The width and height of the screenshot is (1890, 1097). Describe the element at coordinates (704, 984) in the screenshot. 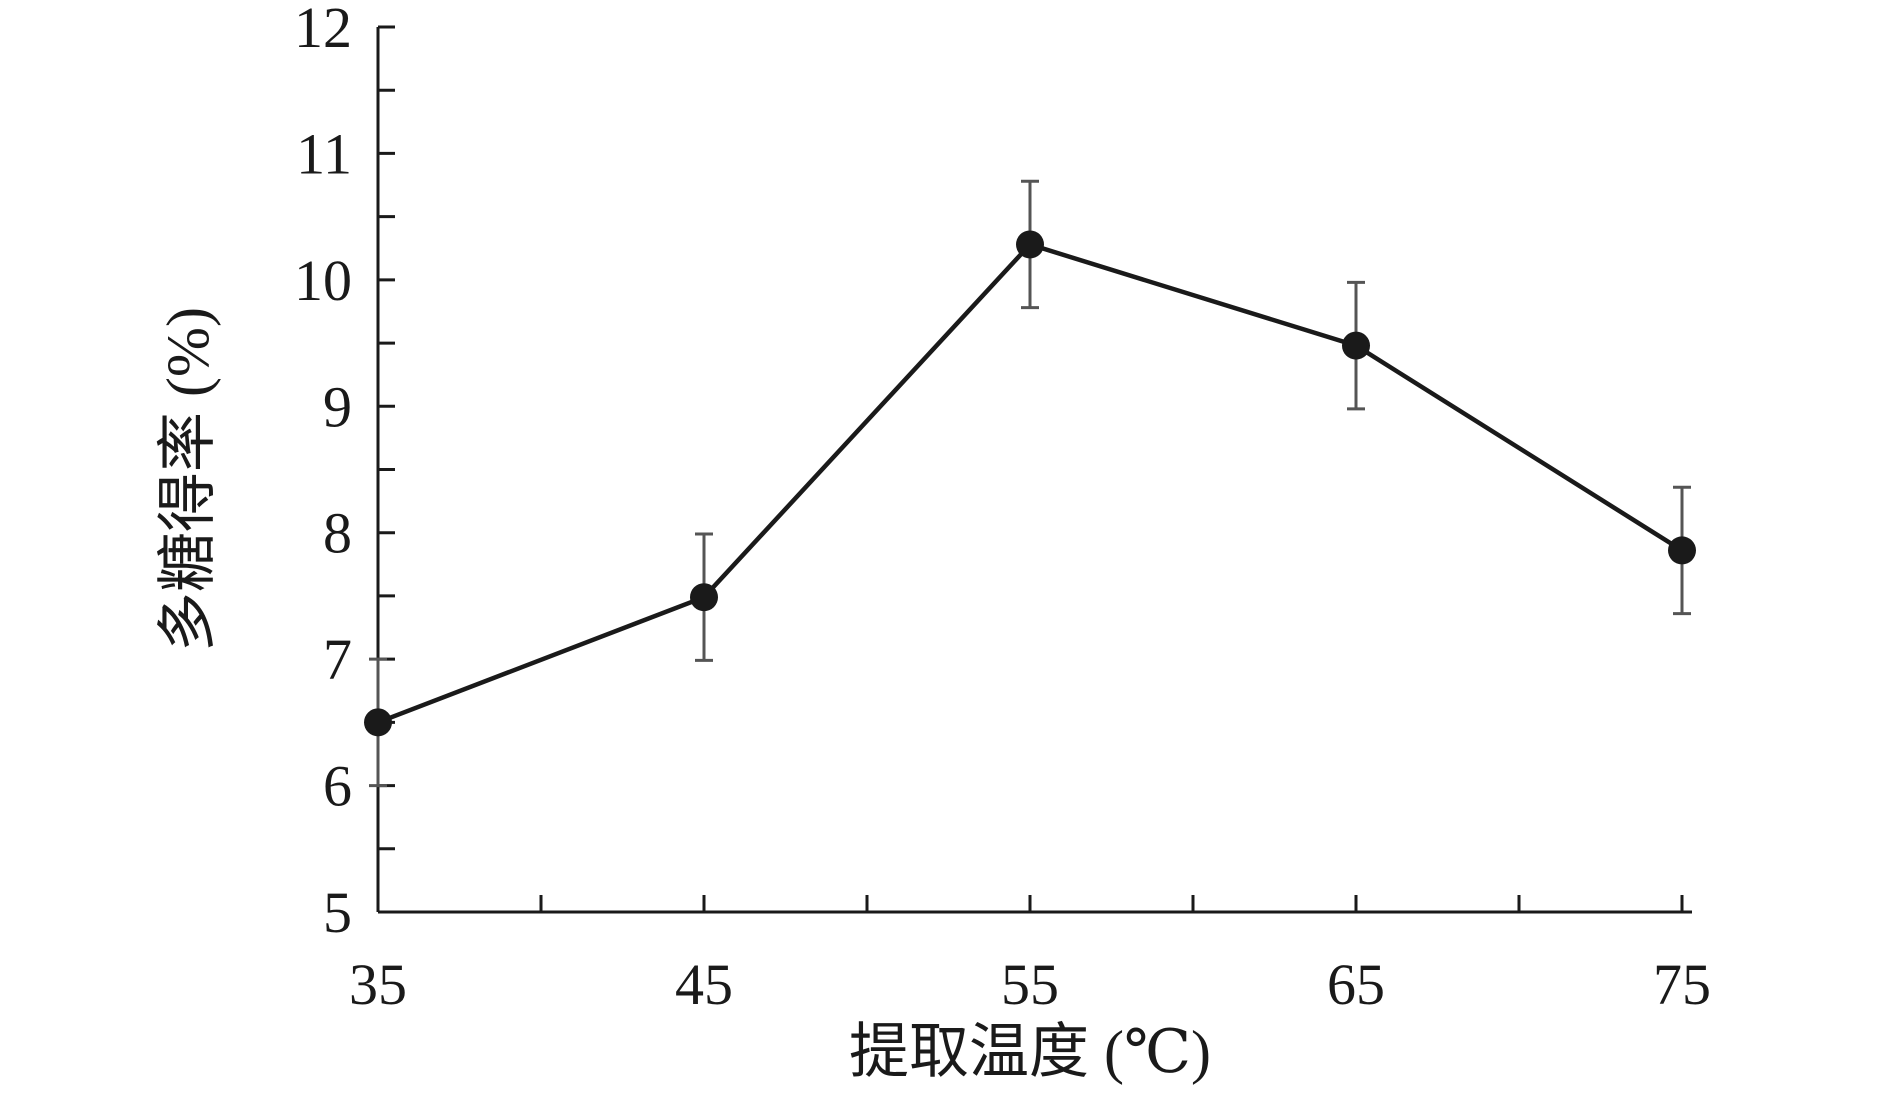

I see `x-tick-label: 45` at that location.